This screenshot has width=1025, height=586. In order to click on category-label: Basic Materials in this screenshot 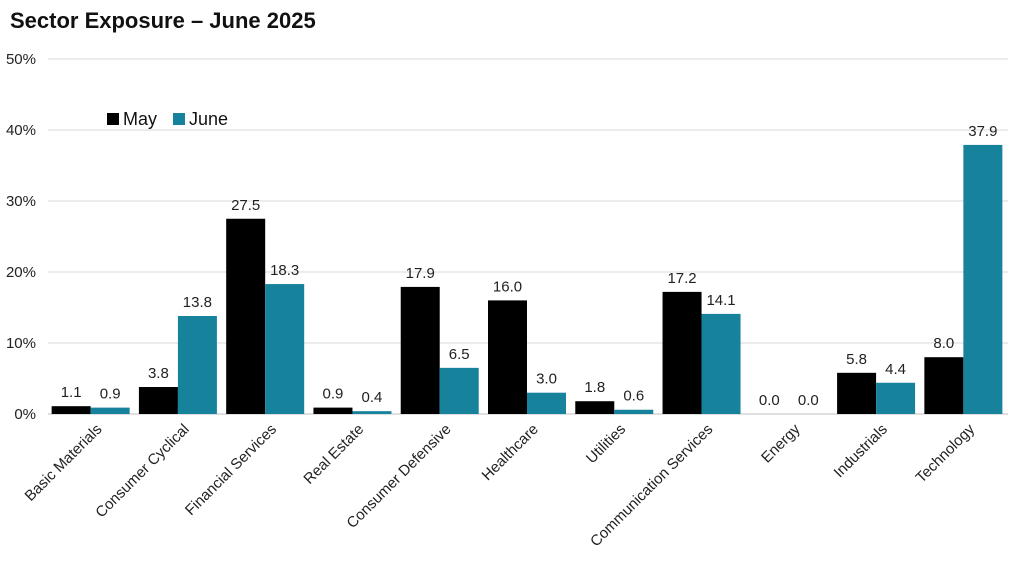, I will do `click(64, 463)`.